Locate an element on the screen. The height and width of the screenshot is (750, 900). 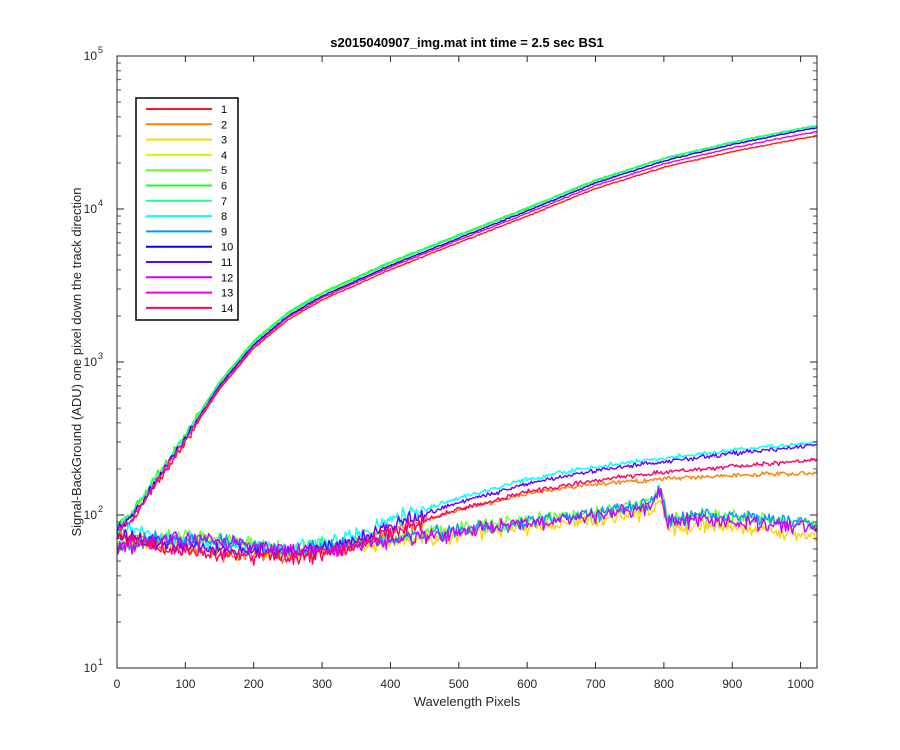
y-tick-label-exponent: 3 is located at coordinates (100, 356).